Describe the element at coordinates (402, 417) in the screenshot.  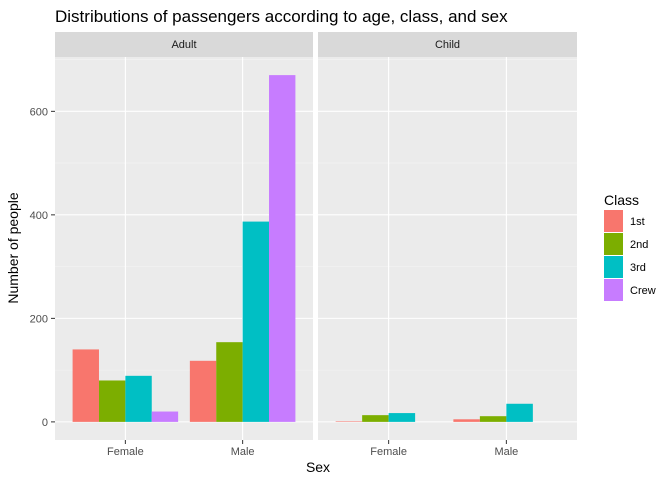
I see `bar-child-female-3rd` at that location.